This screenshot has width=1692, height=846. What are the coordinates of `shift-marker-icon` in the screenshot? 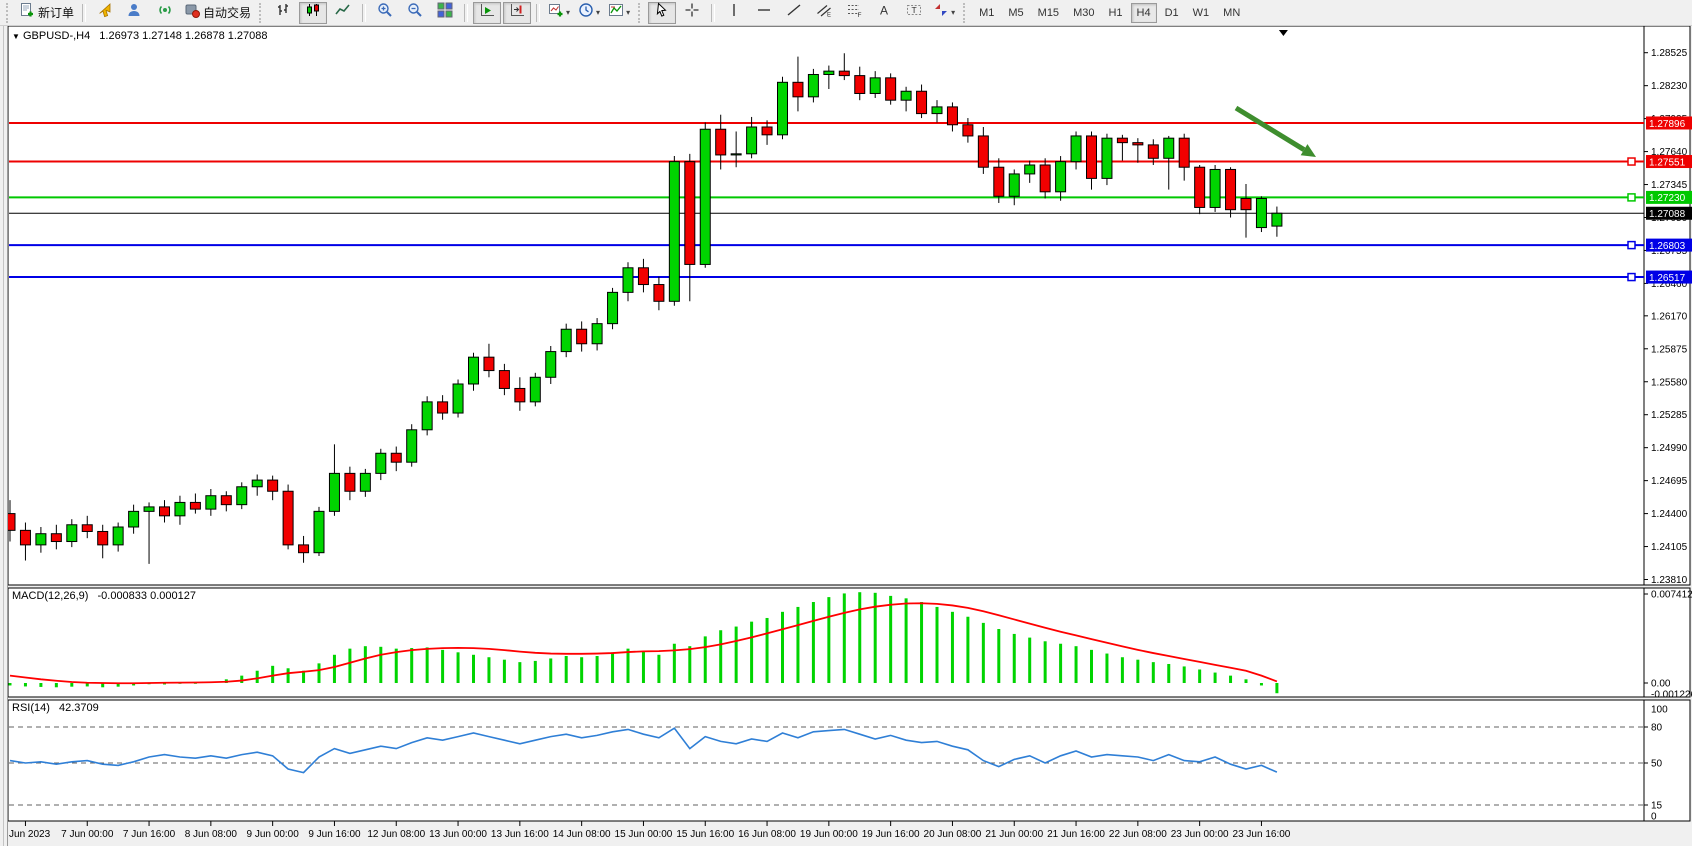 It's located at (1283, 33).